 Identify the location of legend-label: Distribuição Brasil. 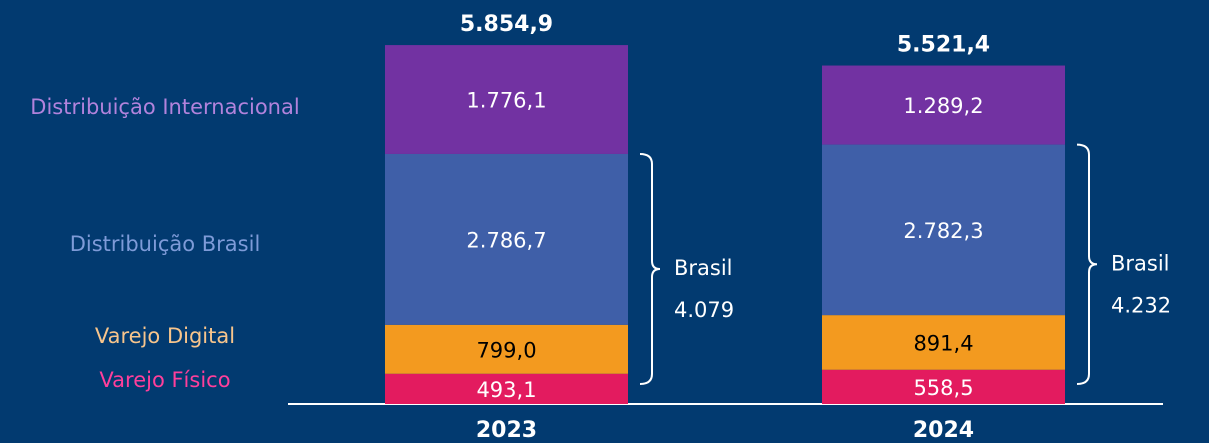
(165, 244).